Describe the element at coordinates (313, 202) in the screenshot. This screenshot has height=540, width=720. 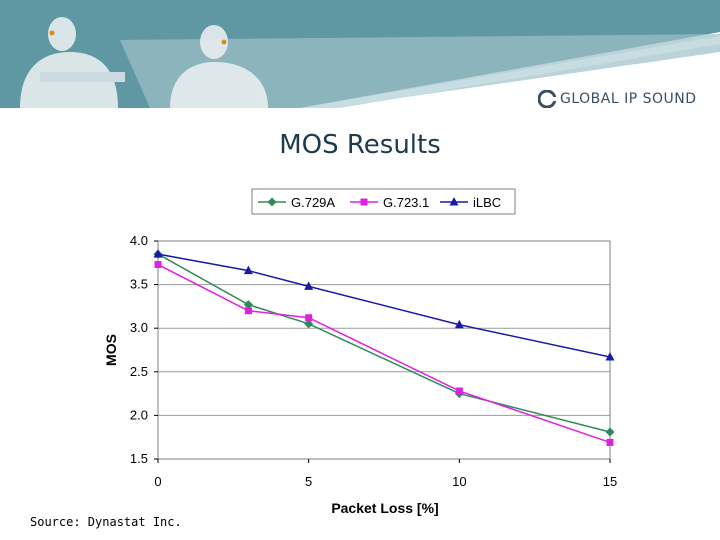
I see `legend-label-g-729a: G.729A` at that location.